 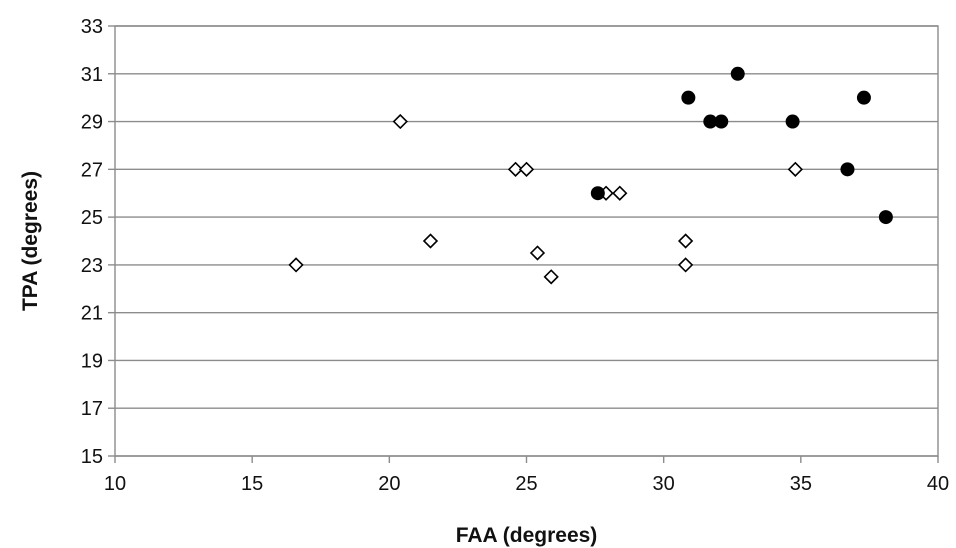 What do you see at coordinates (938, 484) in the screenshot?
I see `xtick-label: 40` at bounding box center [938, 484].